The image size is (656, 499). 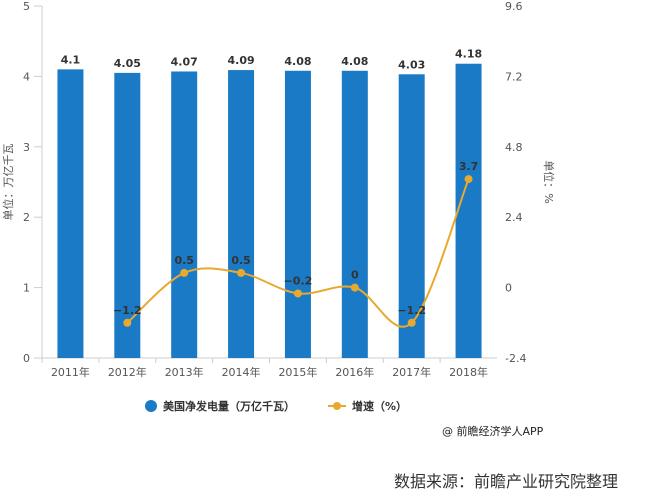 What do you see at coordinates (514, 76) in the screenshot?
I see `right-tick-label: 7.2` at bounding box center [514, 76].